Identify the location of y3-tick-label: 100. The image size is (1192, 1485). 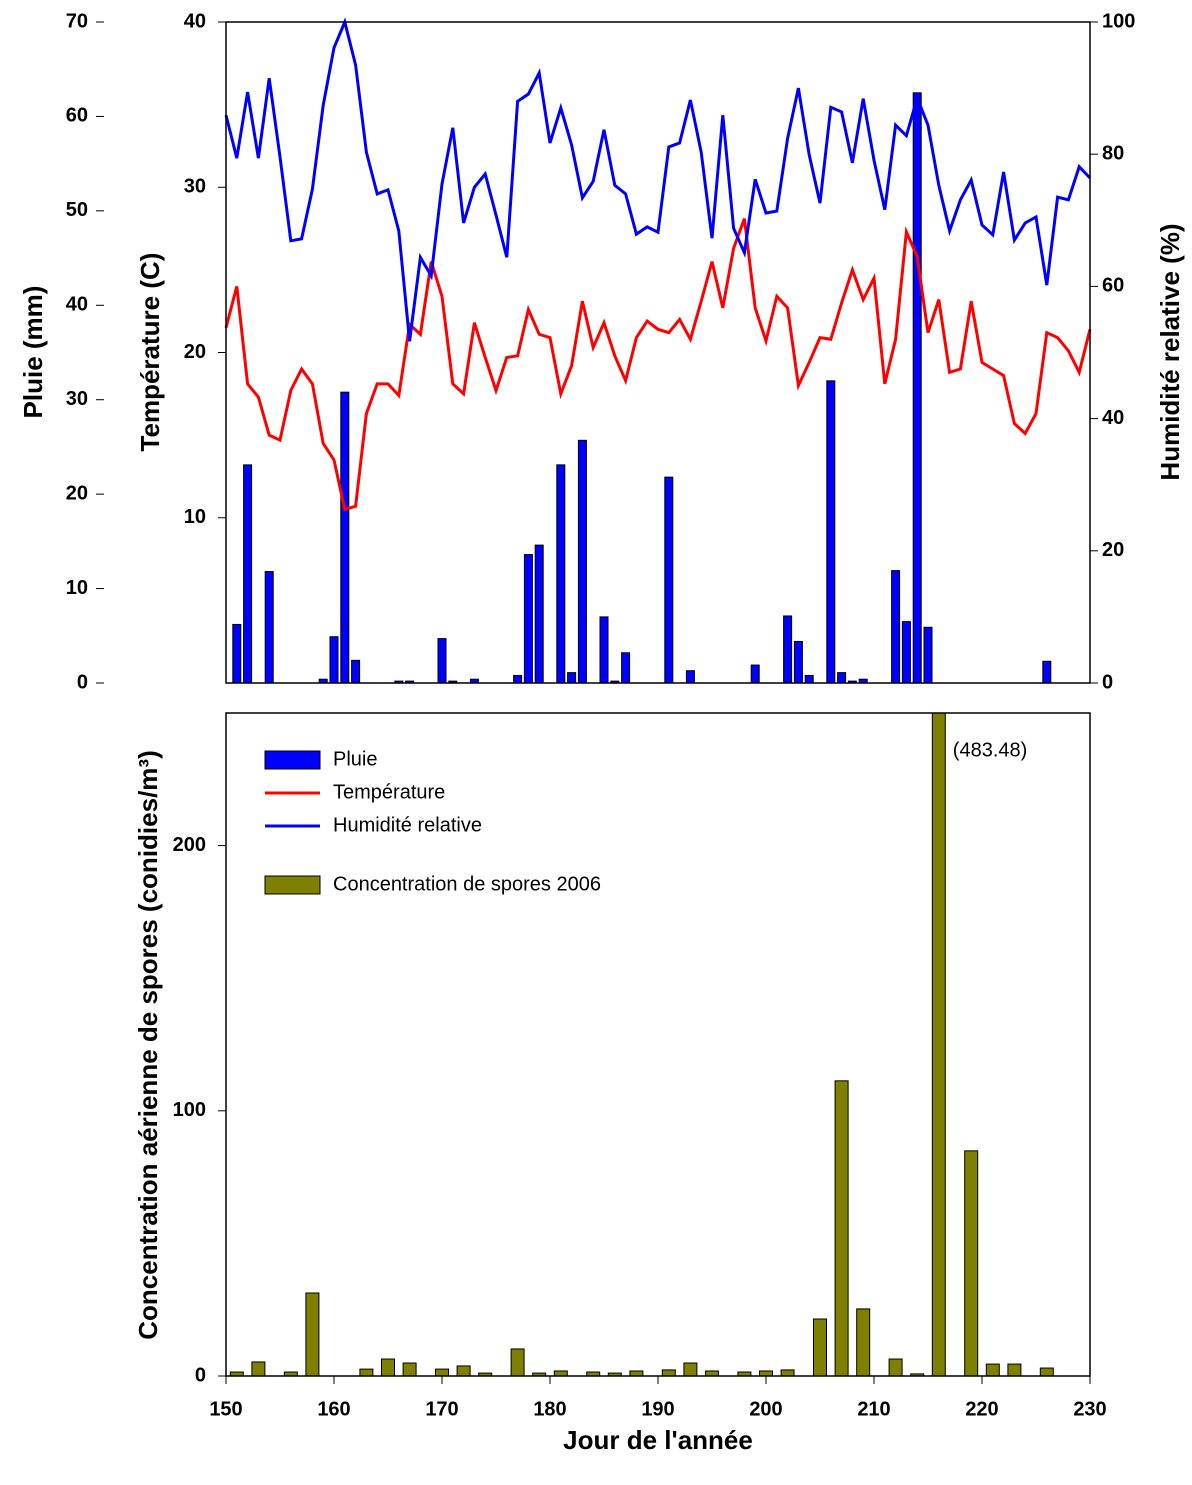
(1118, 21).